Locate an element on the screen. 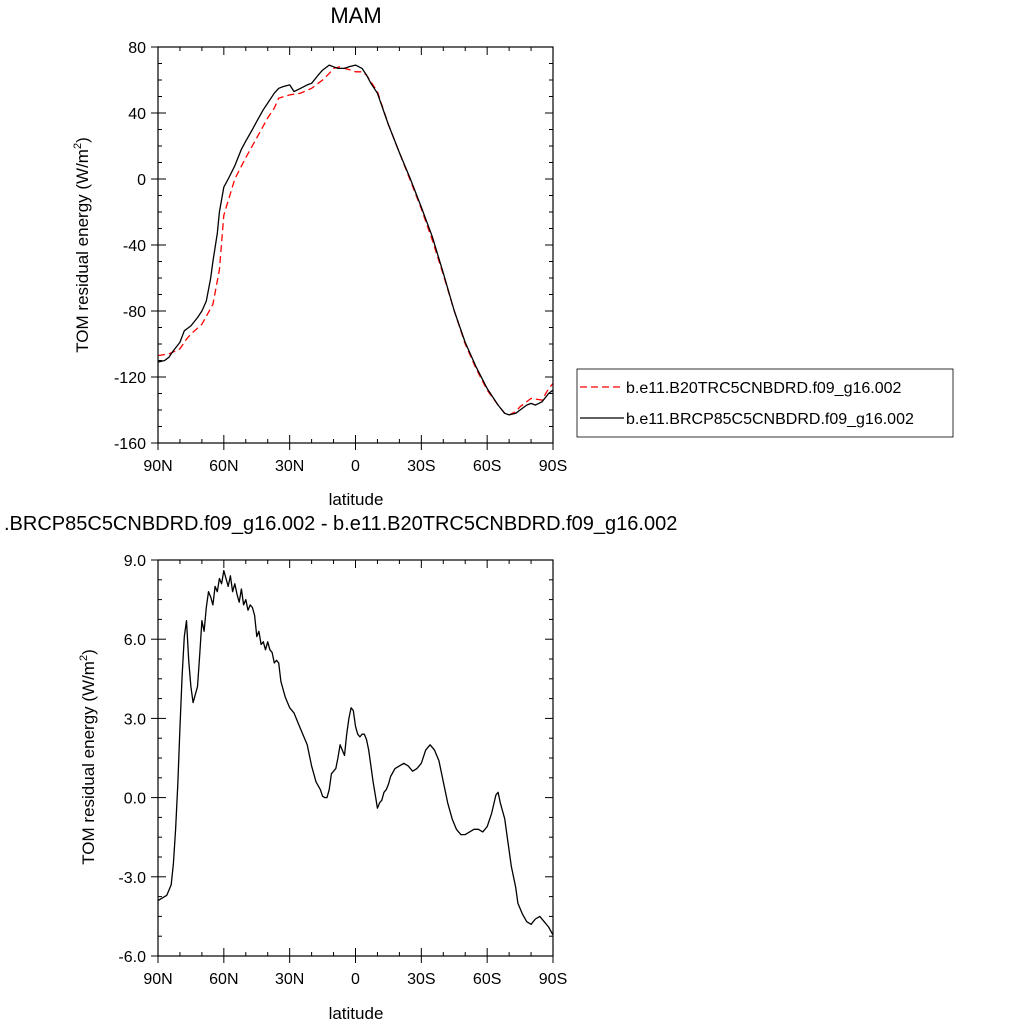 The width and height of the screenshot is (1024, 1024). legend-box is located at coordinates (765, 403).